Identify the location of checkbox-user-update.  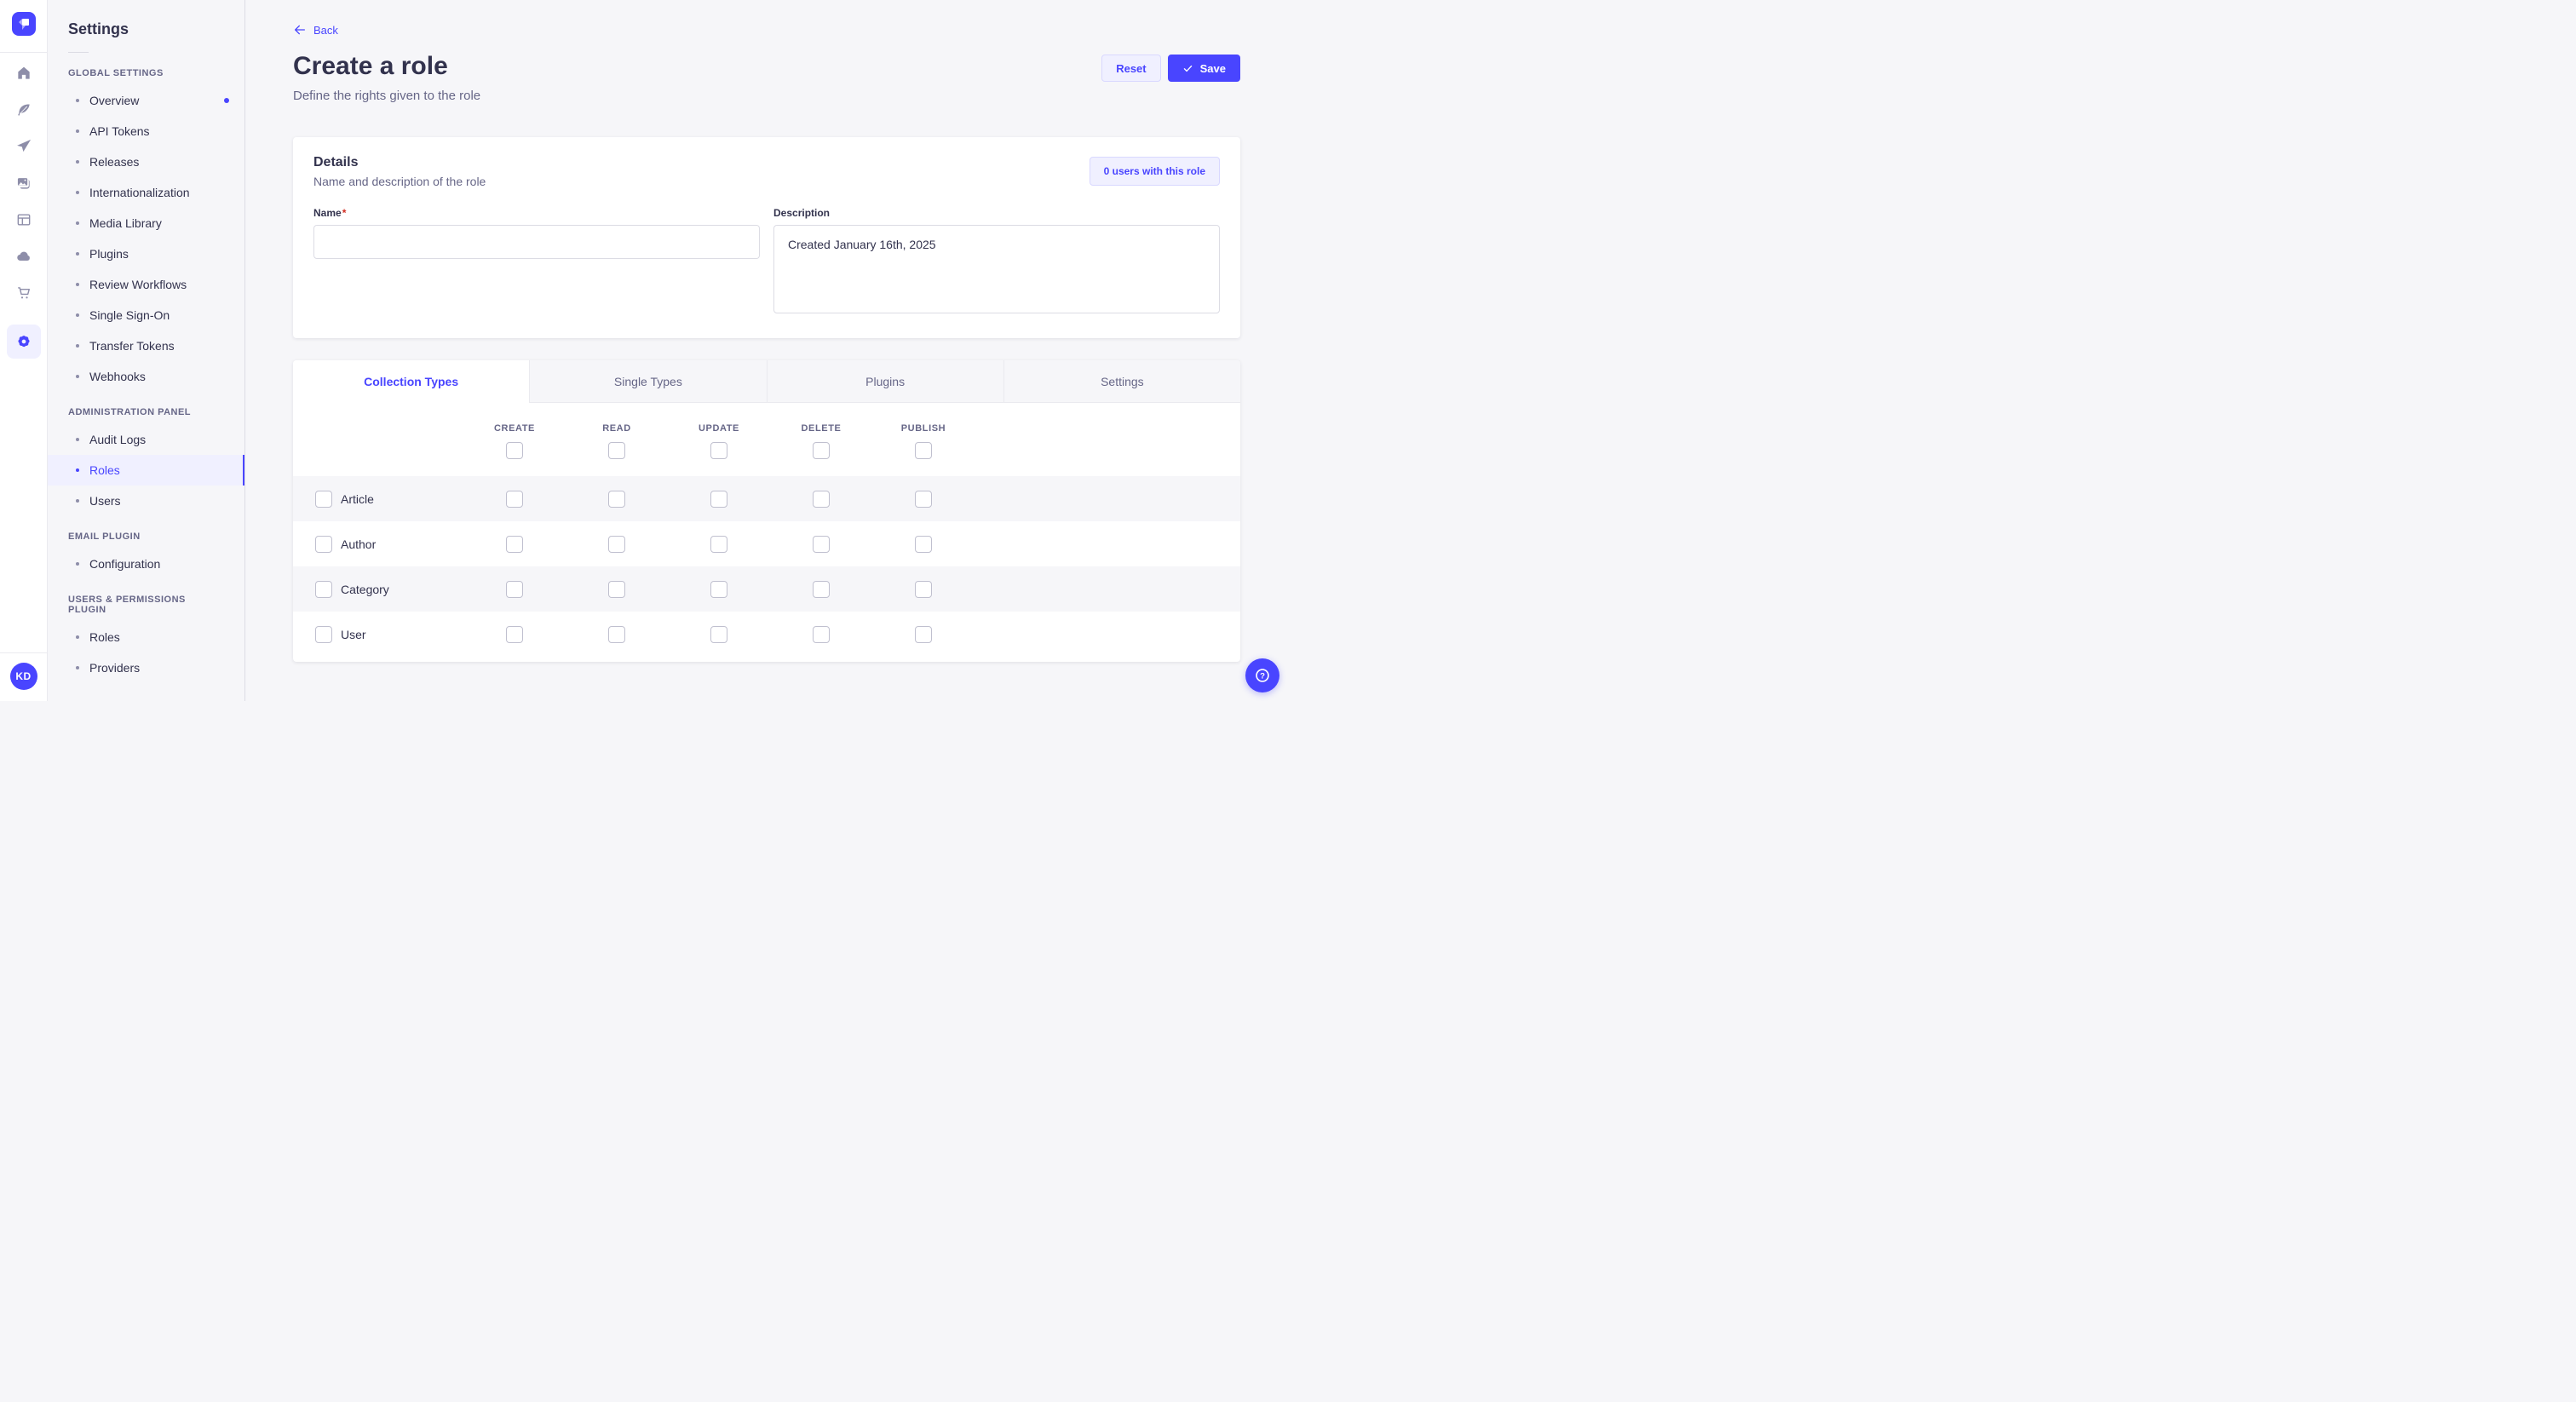
(719, 634).